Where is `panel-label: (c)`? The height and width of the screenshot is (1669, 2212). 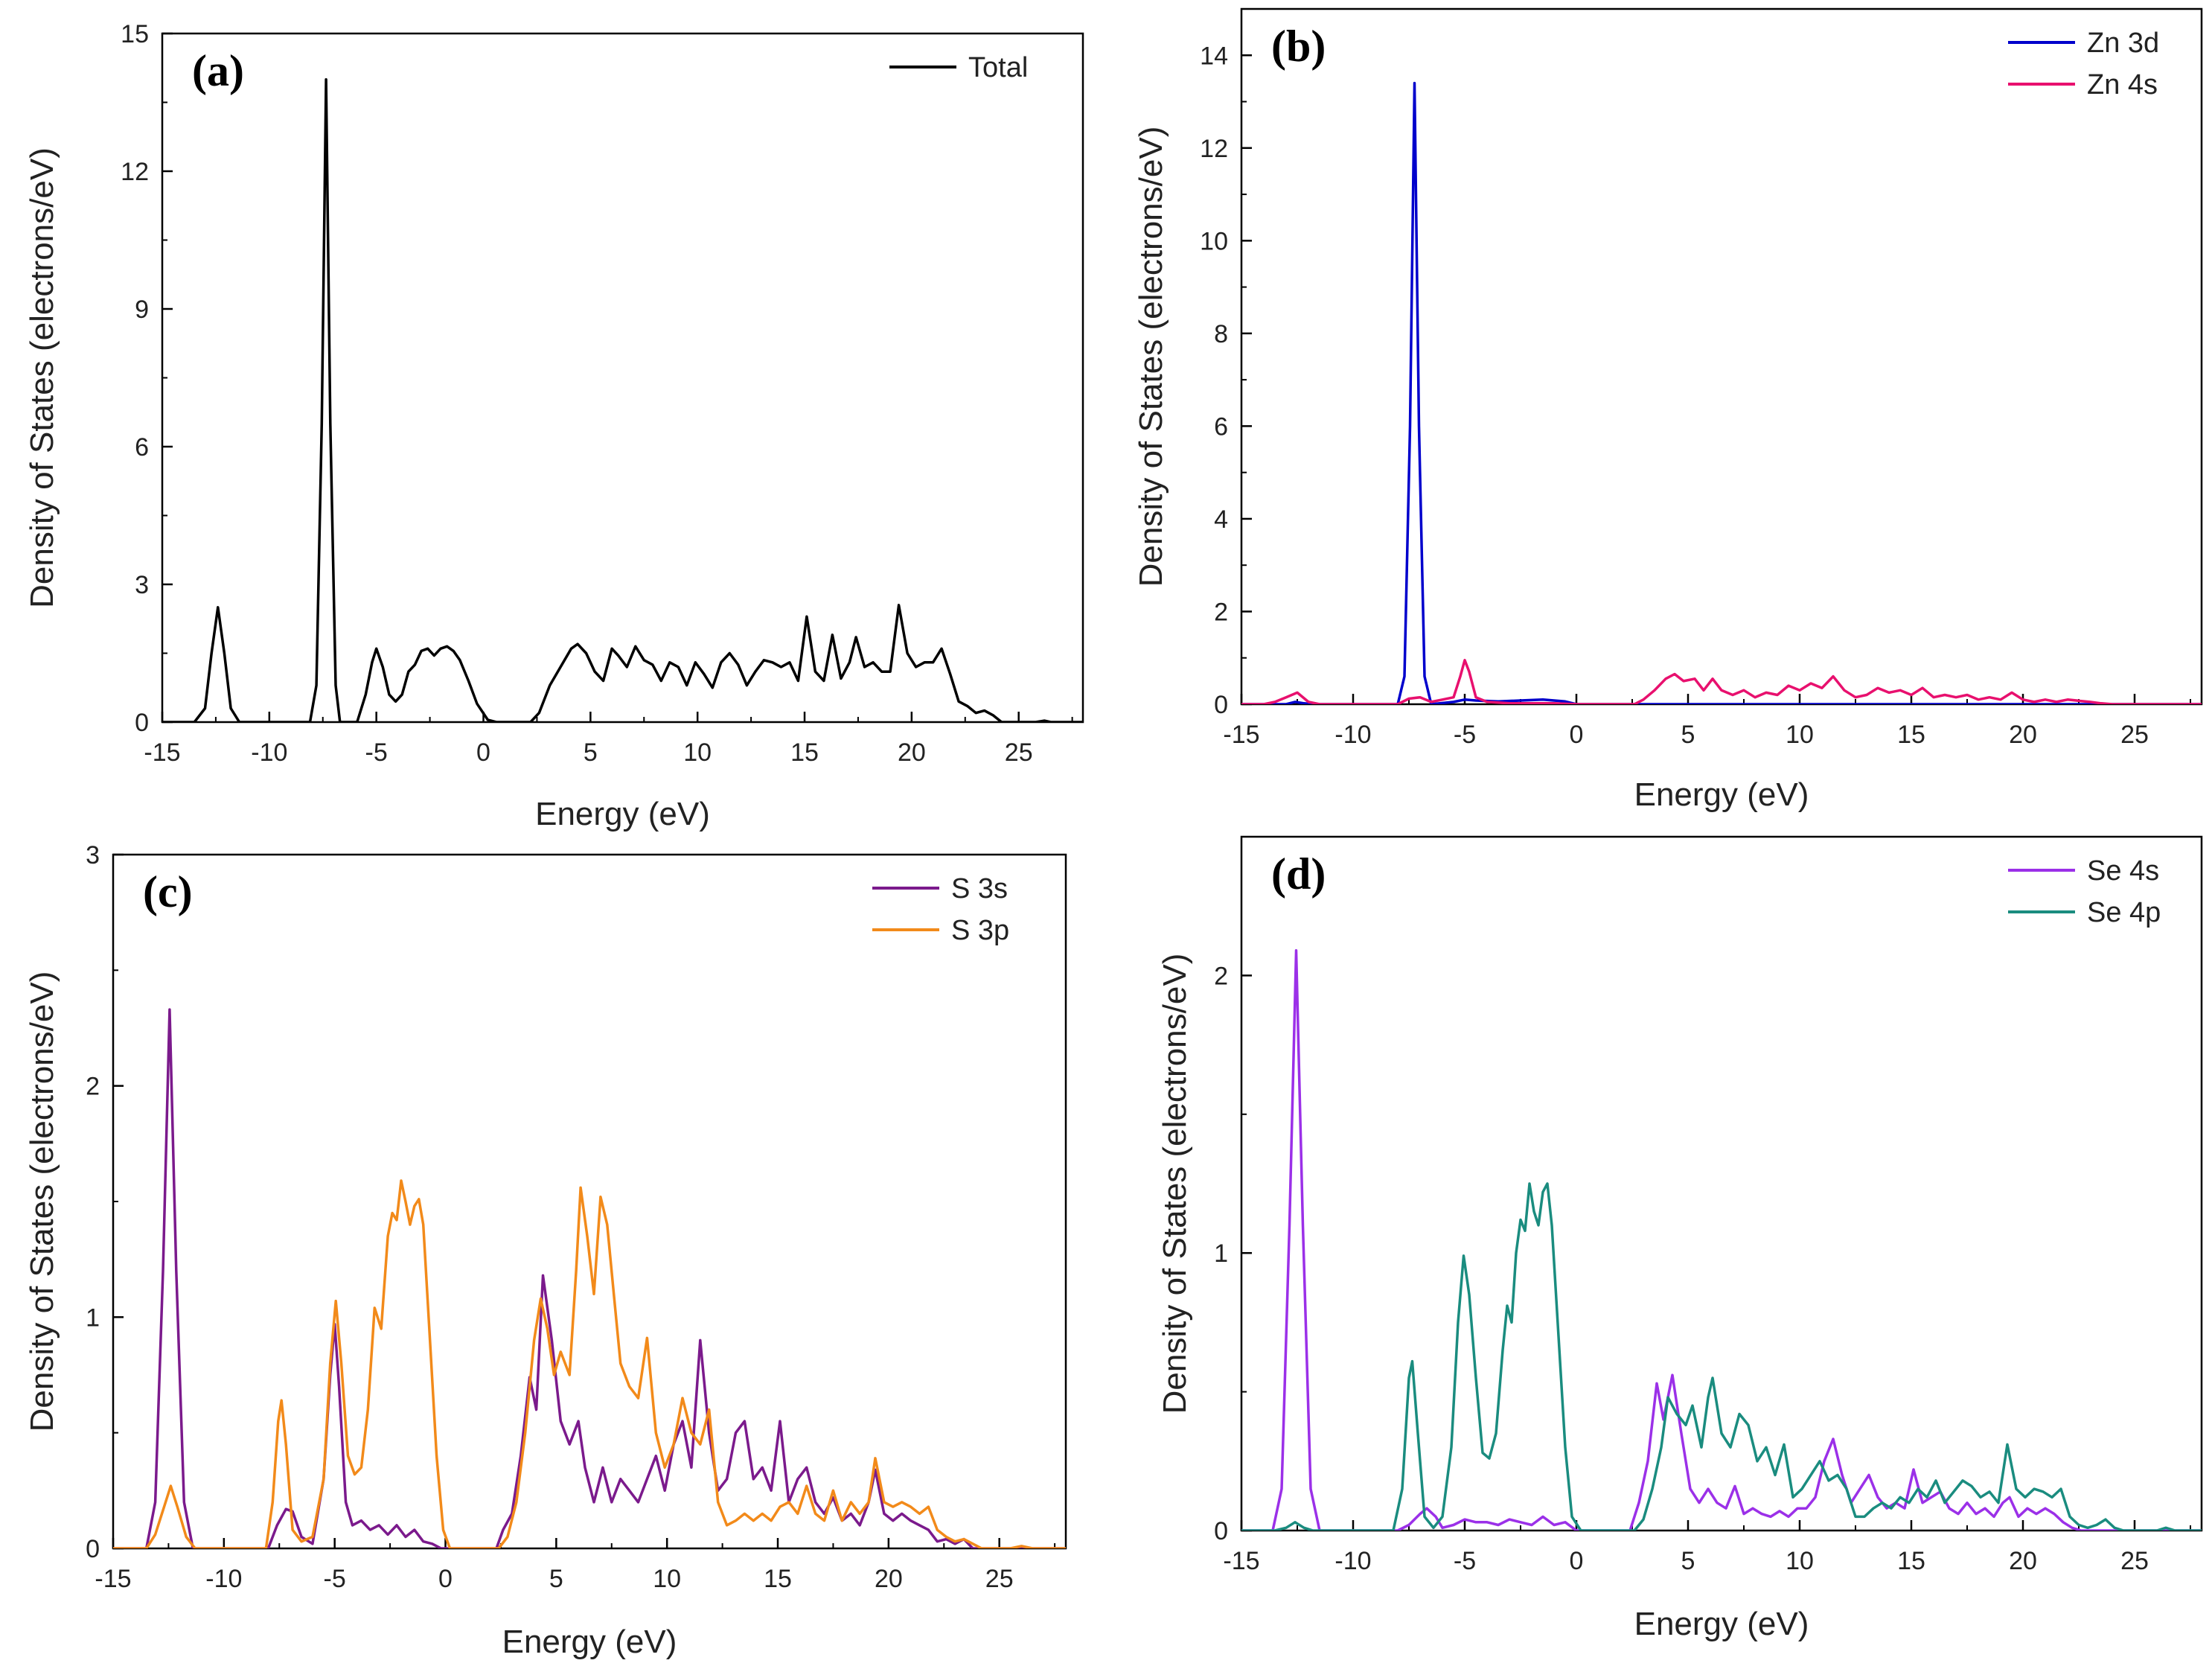
panel-label: (c) is located at coordinates (168, 892).